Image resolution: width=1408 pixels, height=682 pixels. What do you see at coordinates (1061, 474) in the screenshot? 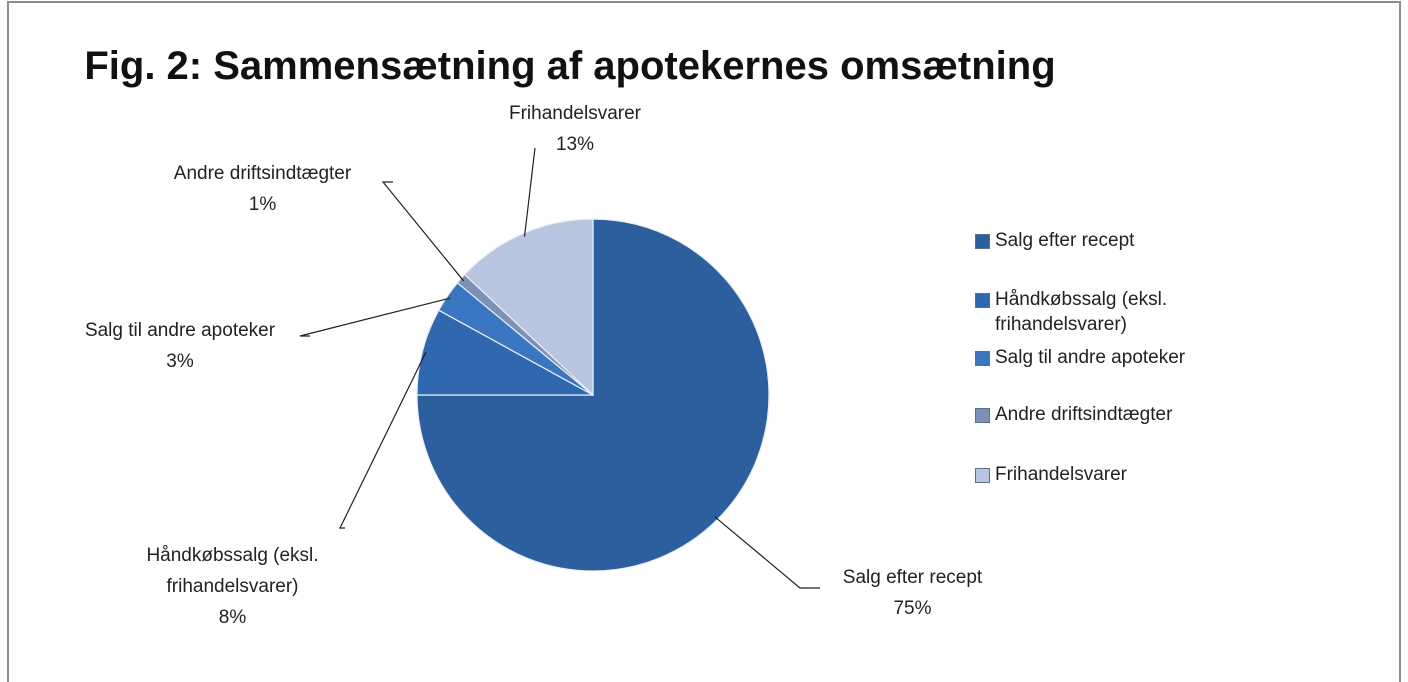
I see `legend-label: Frihandelsvarer` at bounding box center [1061, 474].